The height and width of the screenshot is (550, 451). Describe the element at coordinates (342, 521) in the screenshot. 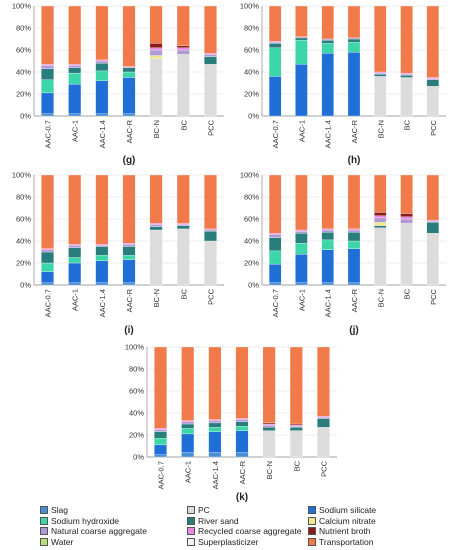

I see `legend-item: Calcium nitrate` at that location.